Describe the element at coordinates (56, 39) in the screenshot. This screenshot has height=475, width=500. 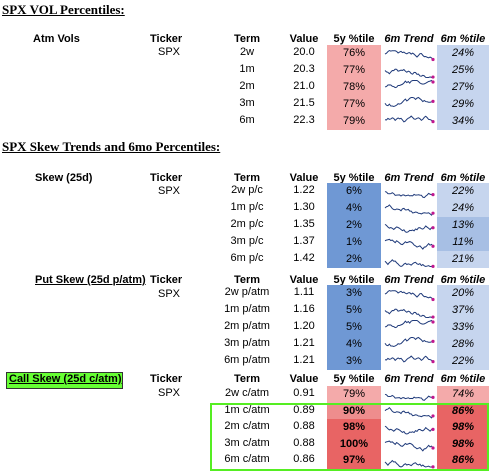
I see `atm-vols-header: Atm Vols` at that location.